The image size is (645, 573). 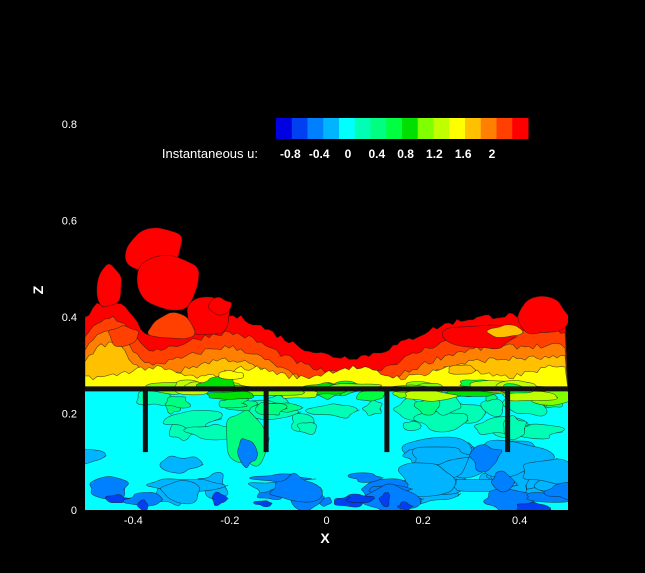 I want to click on canopy-top-plate, so click(x=326, y=389).